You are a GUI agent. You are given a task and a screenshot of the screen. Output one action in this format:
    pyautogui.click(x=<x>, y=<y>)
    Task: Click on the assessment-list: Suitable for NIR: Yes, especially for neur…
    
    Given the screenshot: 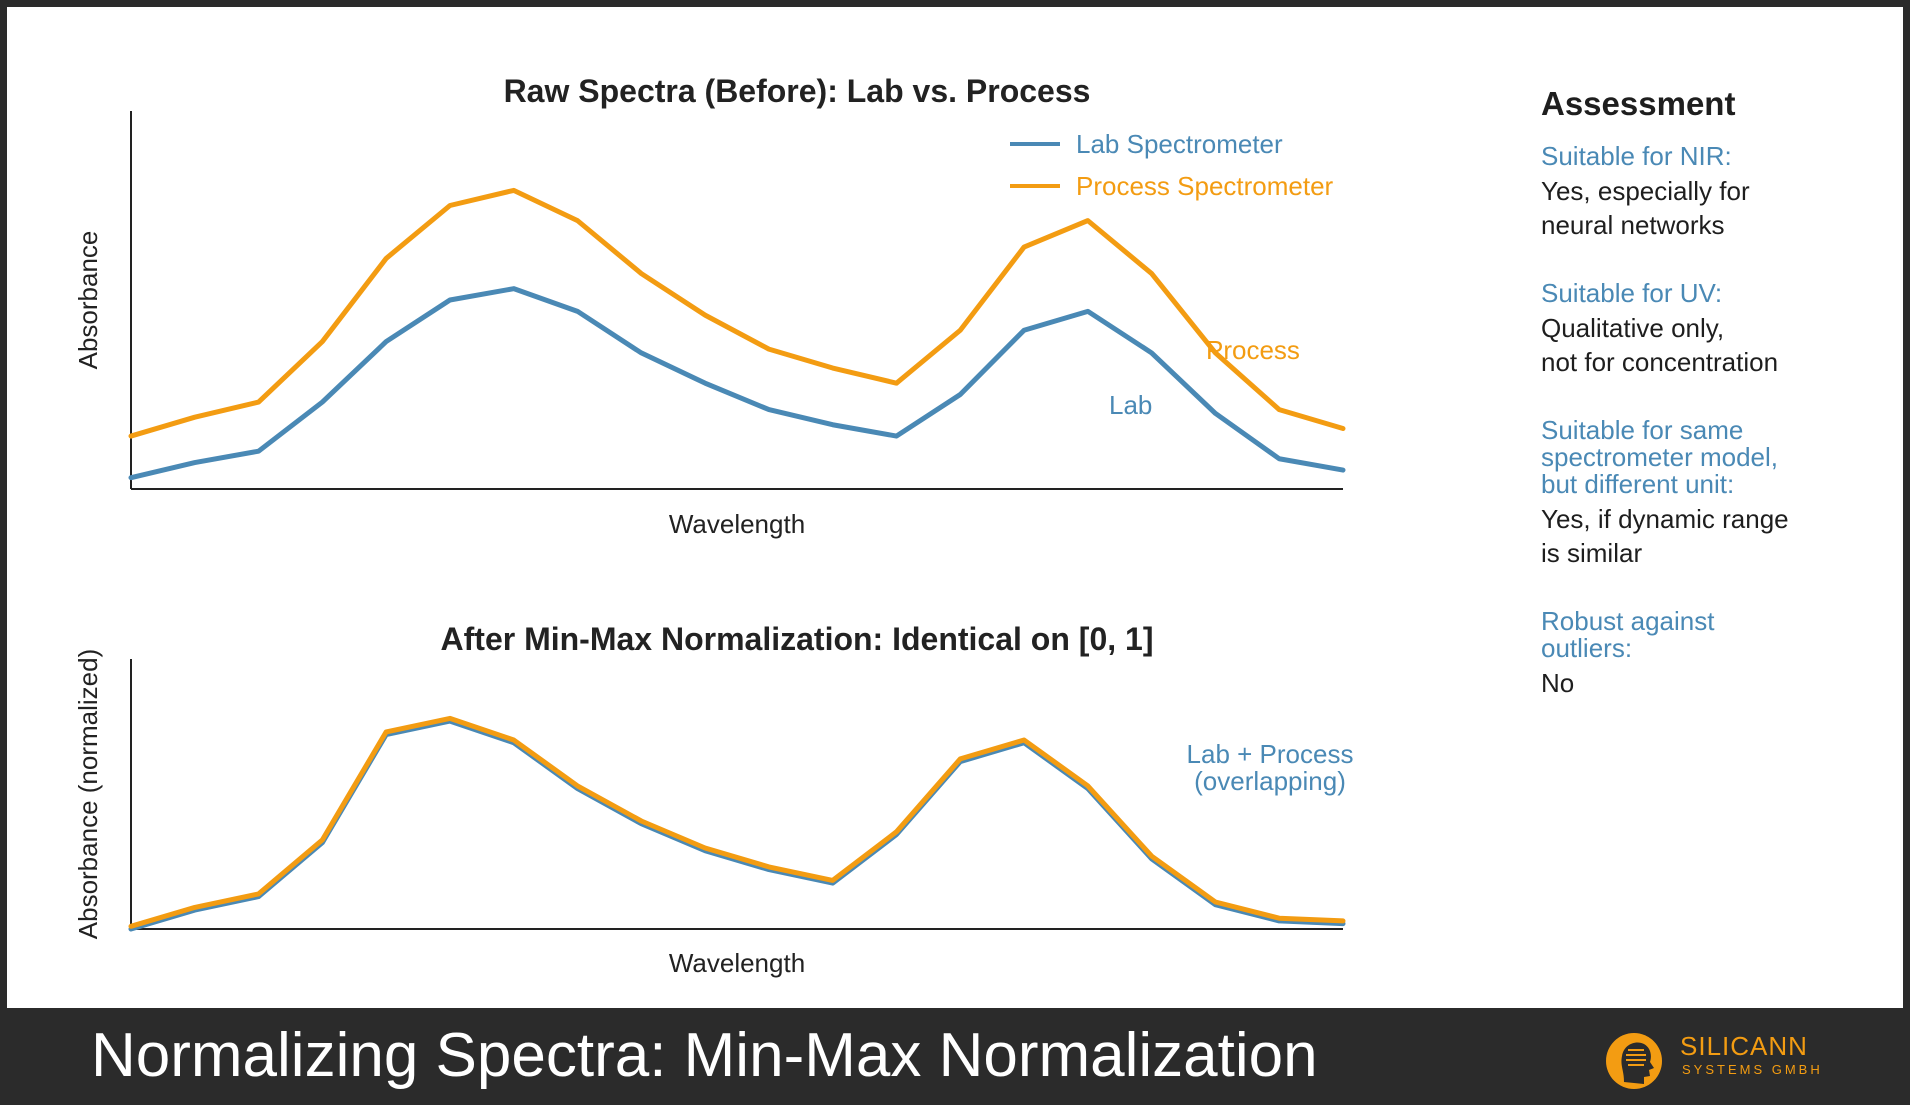 What is the action you would take?
    pyautogui.click(x=1711, y=421)
    